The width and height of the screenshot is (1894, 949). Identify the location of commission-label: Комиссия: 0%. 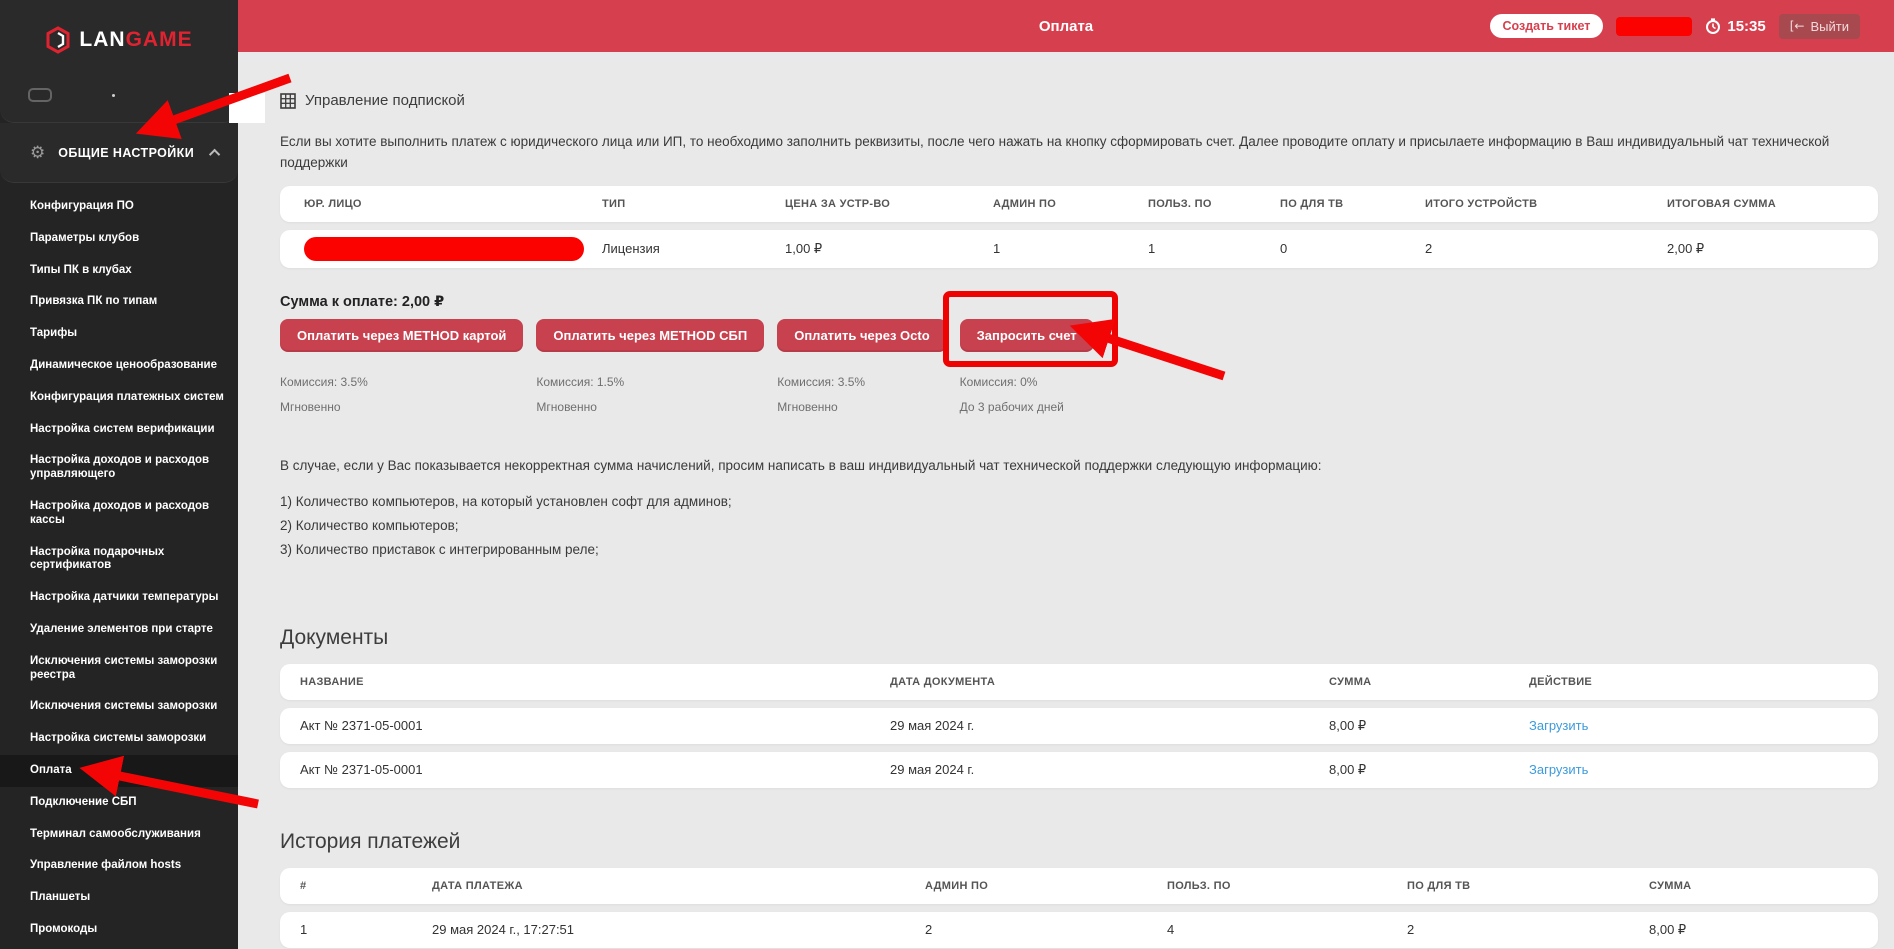
(998, 381).